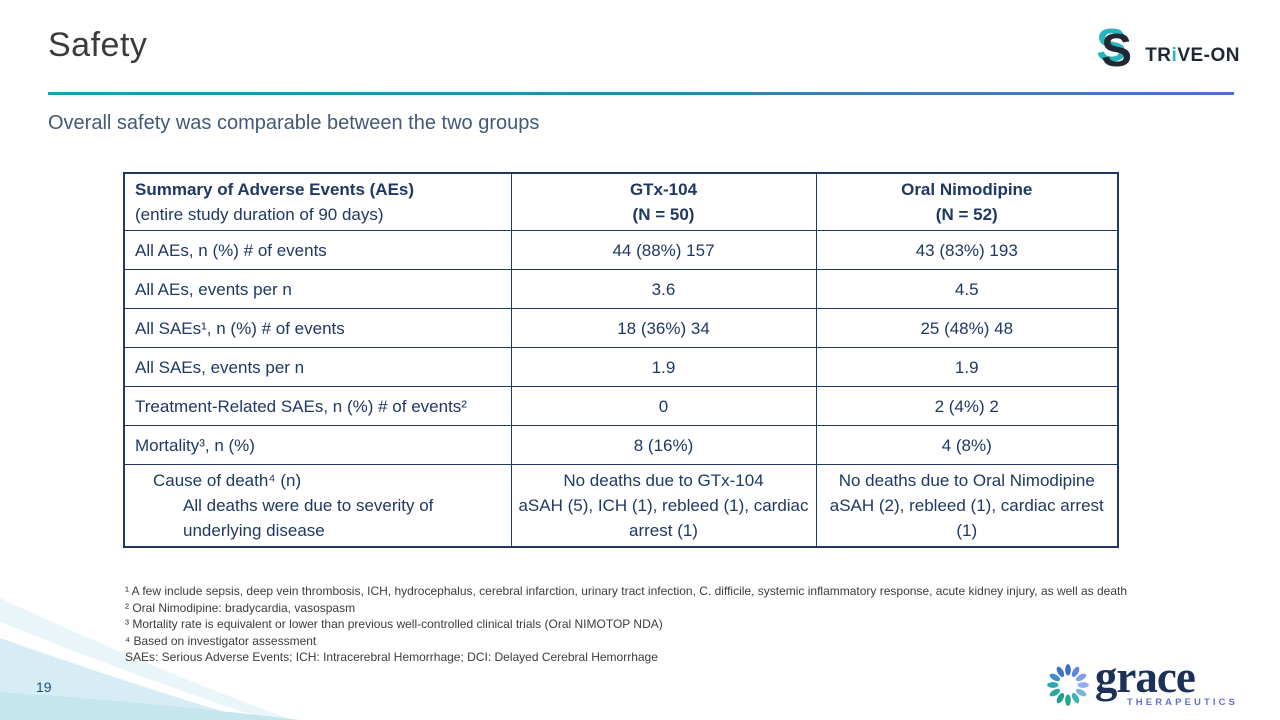 The height and width of the screenshot is (720, 1280). Describe the element at coordinates (967, 328) in the screenshot. I see `row-nimodipine-value: 25 (48%) 48` at that location.